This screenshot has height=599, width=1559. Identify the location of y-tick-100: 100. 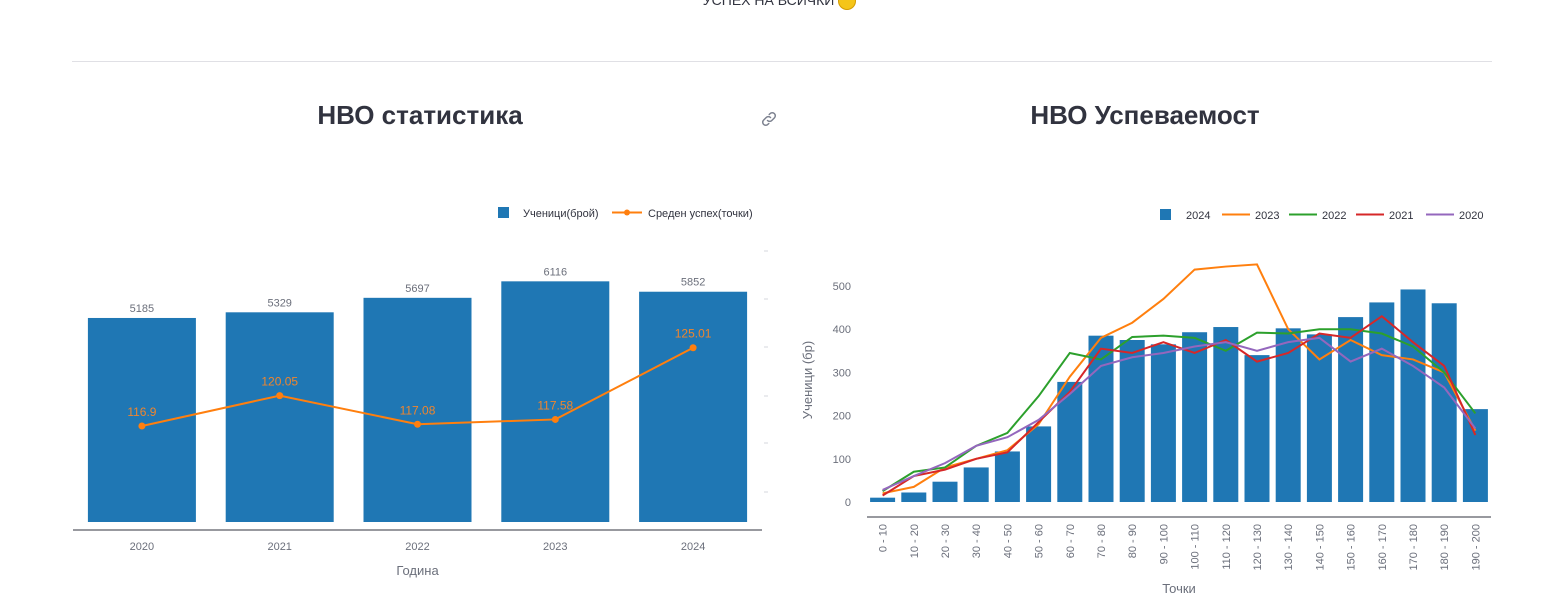
(842, 460).